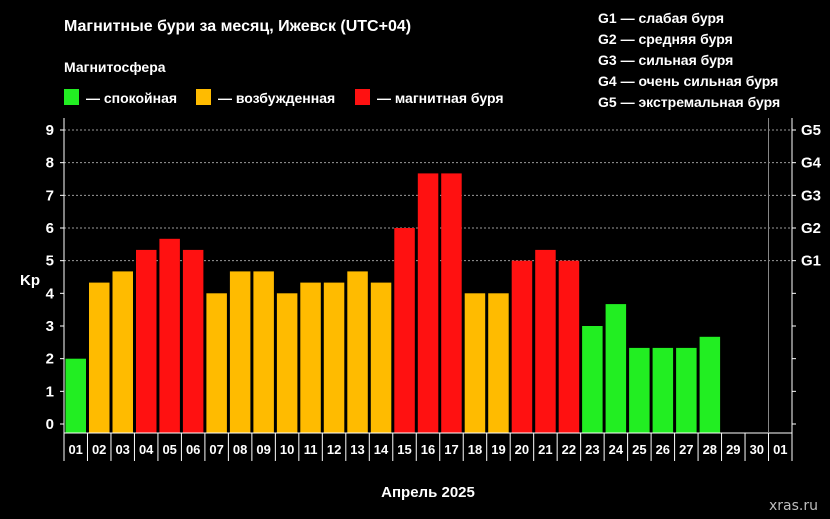 The width and height of the screenshot is (830, 519). What do you see at coordinates (440, 98) in the screenshot?
I see `legend-label-storm: — магнитная буря` at bounding box center [440, 98].